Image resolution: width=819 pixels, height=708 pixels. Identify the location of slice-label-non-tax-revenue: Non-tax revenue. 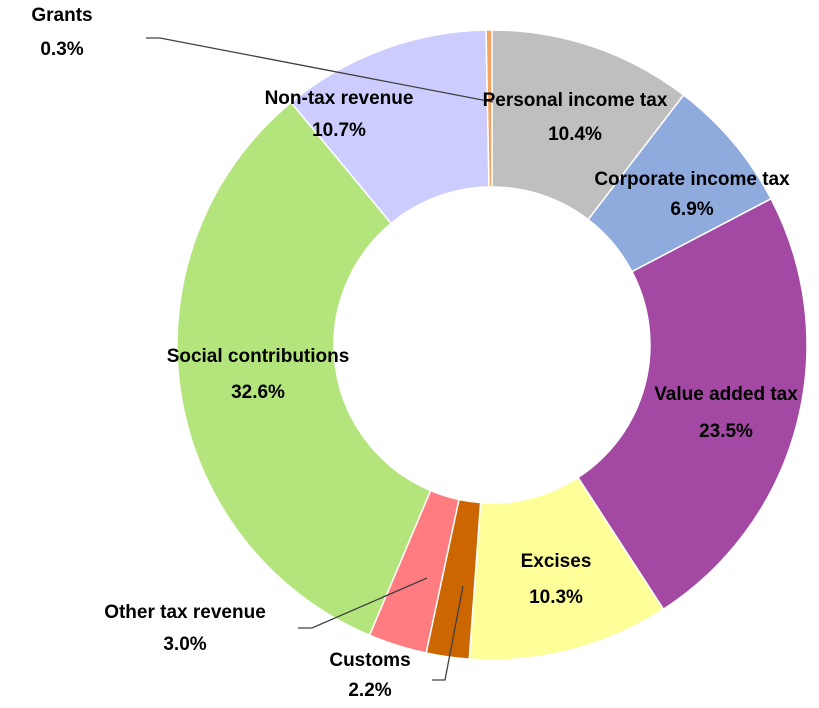
(339, 98).